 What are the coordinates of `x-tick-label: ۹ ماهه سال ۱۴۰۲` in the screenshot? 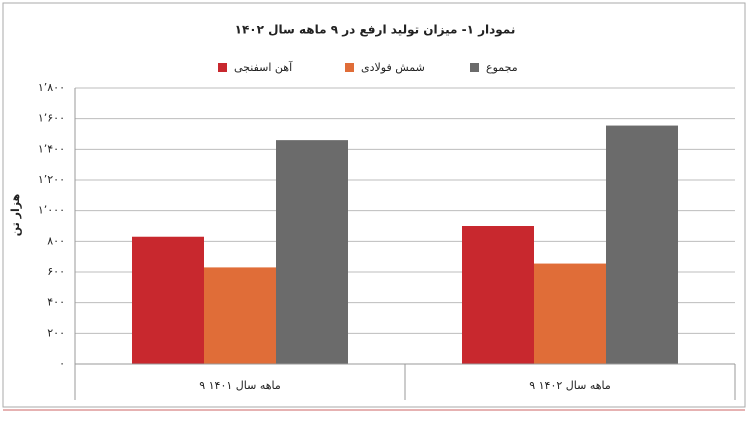 It's located at (570, 385).